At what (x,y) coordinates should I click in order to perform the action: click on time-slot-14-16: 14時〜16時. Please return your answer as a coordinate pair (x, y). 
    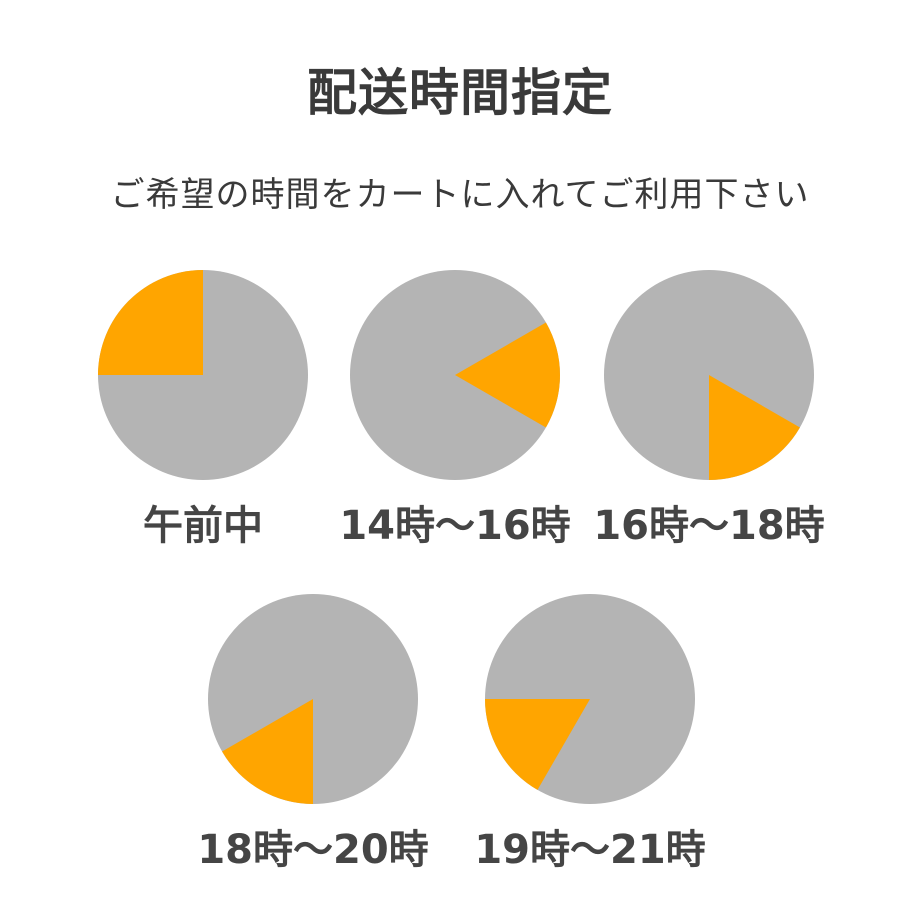
    Looking at the image, I should click on (455, 420).